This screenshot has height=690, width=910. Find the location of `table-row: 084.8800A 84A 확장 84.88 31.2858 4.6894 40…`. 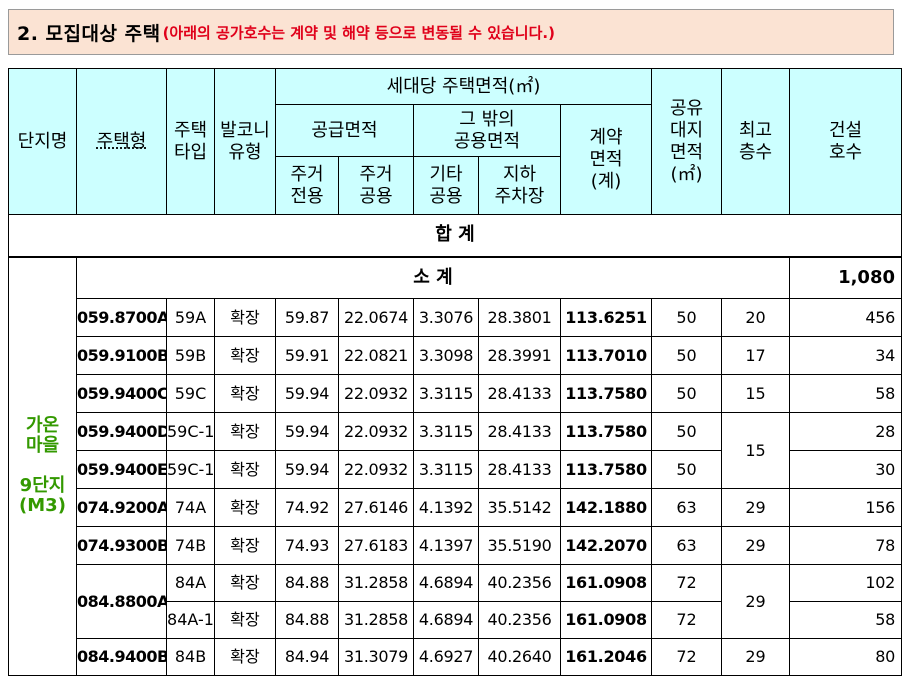

table-row: 084.8800A 84A 확장 84.88 31.2858 4.6894 40… is located at coordinates (455, 601).